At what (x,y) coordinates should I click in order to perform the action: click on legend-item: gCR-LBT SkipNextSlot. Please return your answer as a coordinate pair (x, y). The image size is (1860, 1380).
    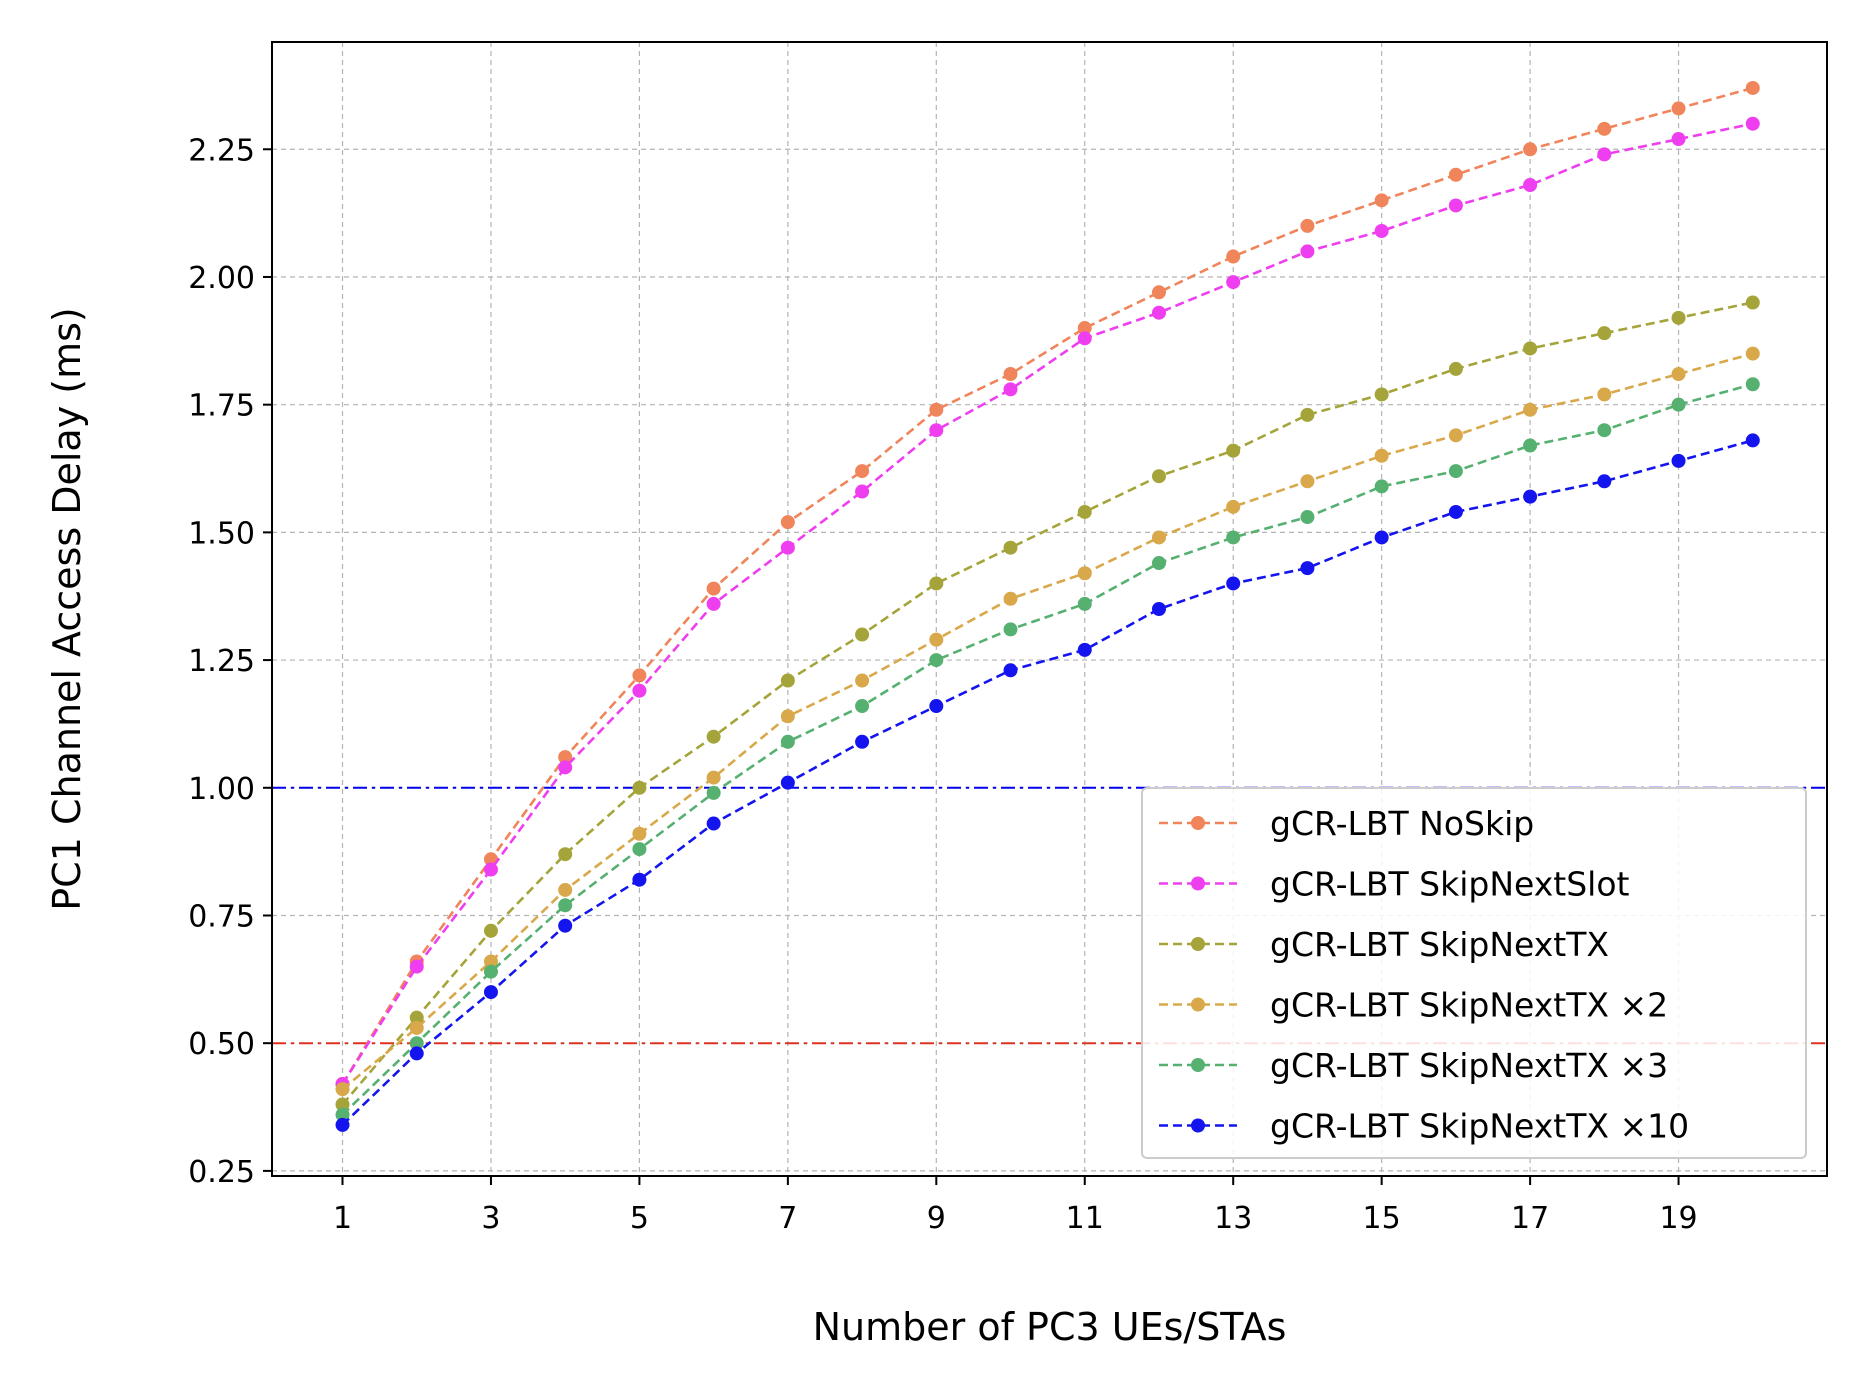
    Looking at the image, I should click on (1394, 884).